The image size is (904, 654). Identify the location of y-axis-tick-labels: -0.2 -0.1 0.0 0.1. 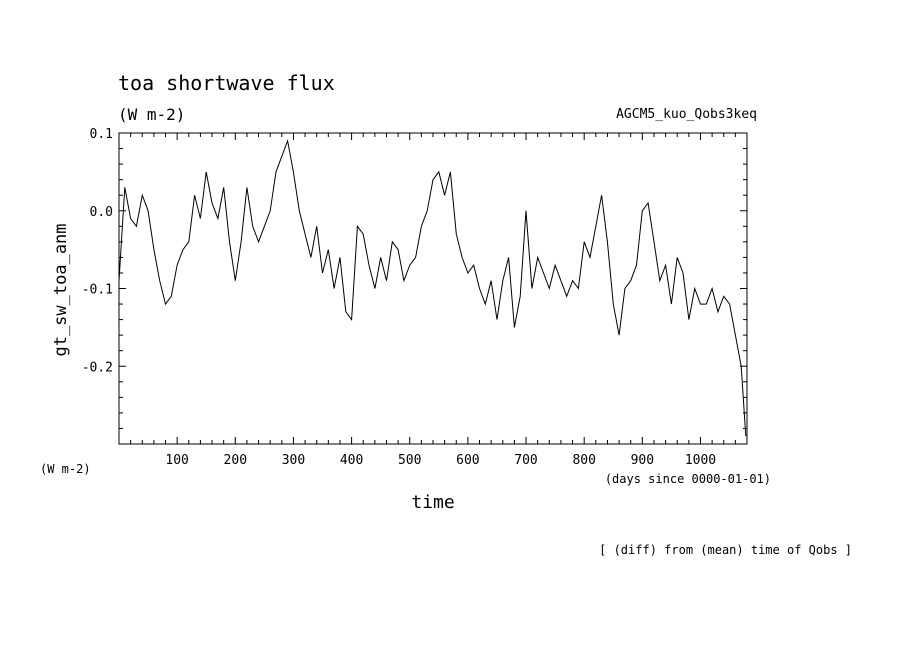
(97, 251).